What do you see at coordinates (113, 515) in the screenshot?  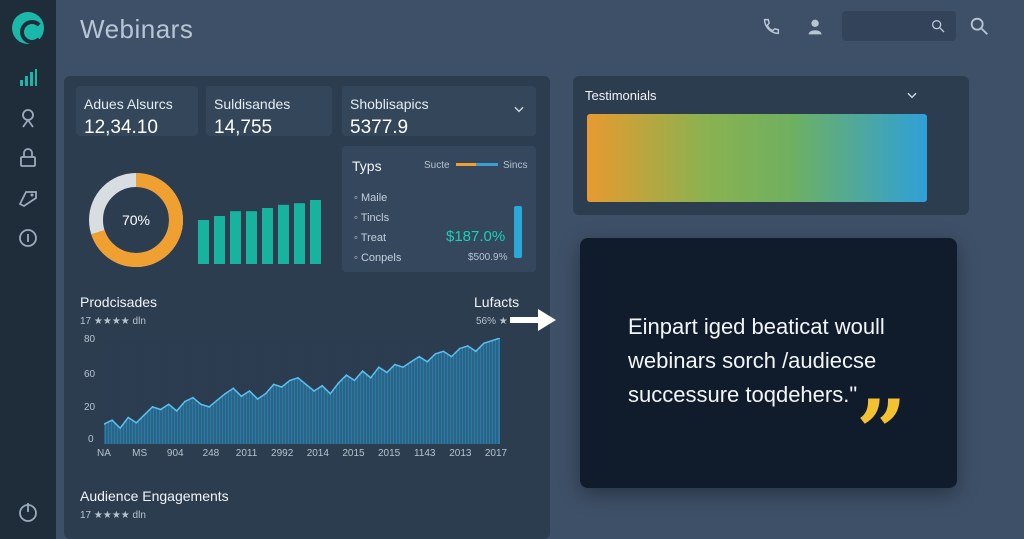 I see `engagement-subtitle: 17 ★★★★ dln` at bounding box center [113, 515].